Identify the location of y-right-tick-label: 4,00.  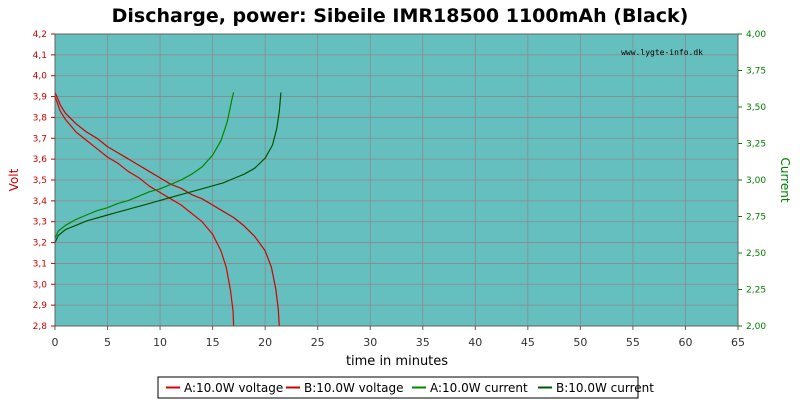
(756, 35).